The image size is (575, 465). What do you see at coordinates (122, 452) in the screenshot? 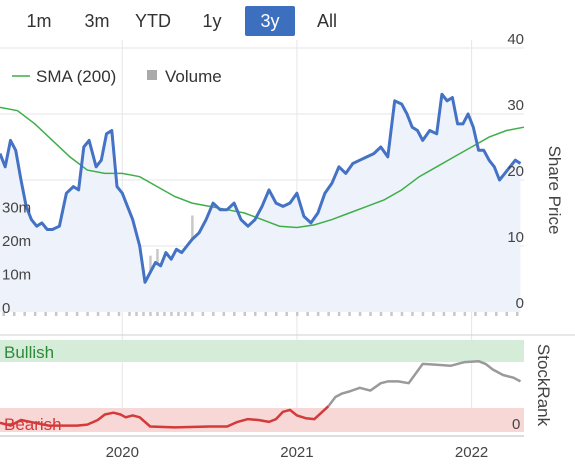
I see `x-tick-label: 2020` at bounding box center [122, 452].